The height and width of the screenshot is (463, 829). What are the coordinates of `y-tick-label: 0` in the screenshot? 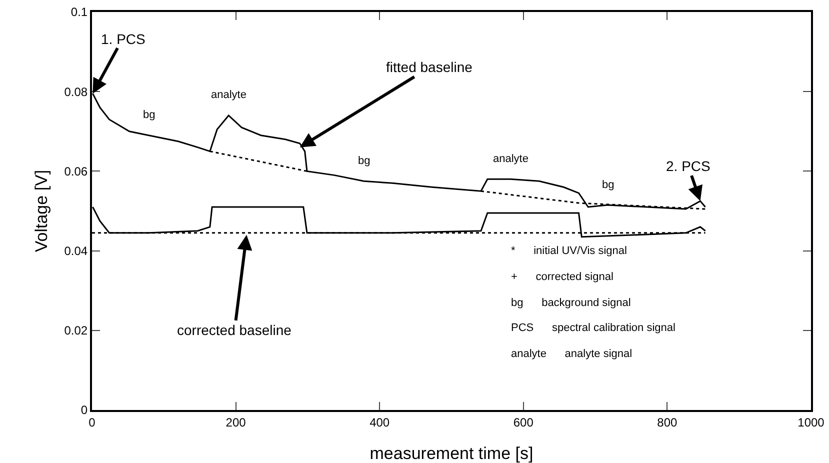 It's located at (84, 410).